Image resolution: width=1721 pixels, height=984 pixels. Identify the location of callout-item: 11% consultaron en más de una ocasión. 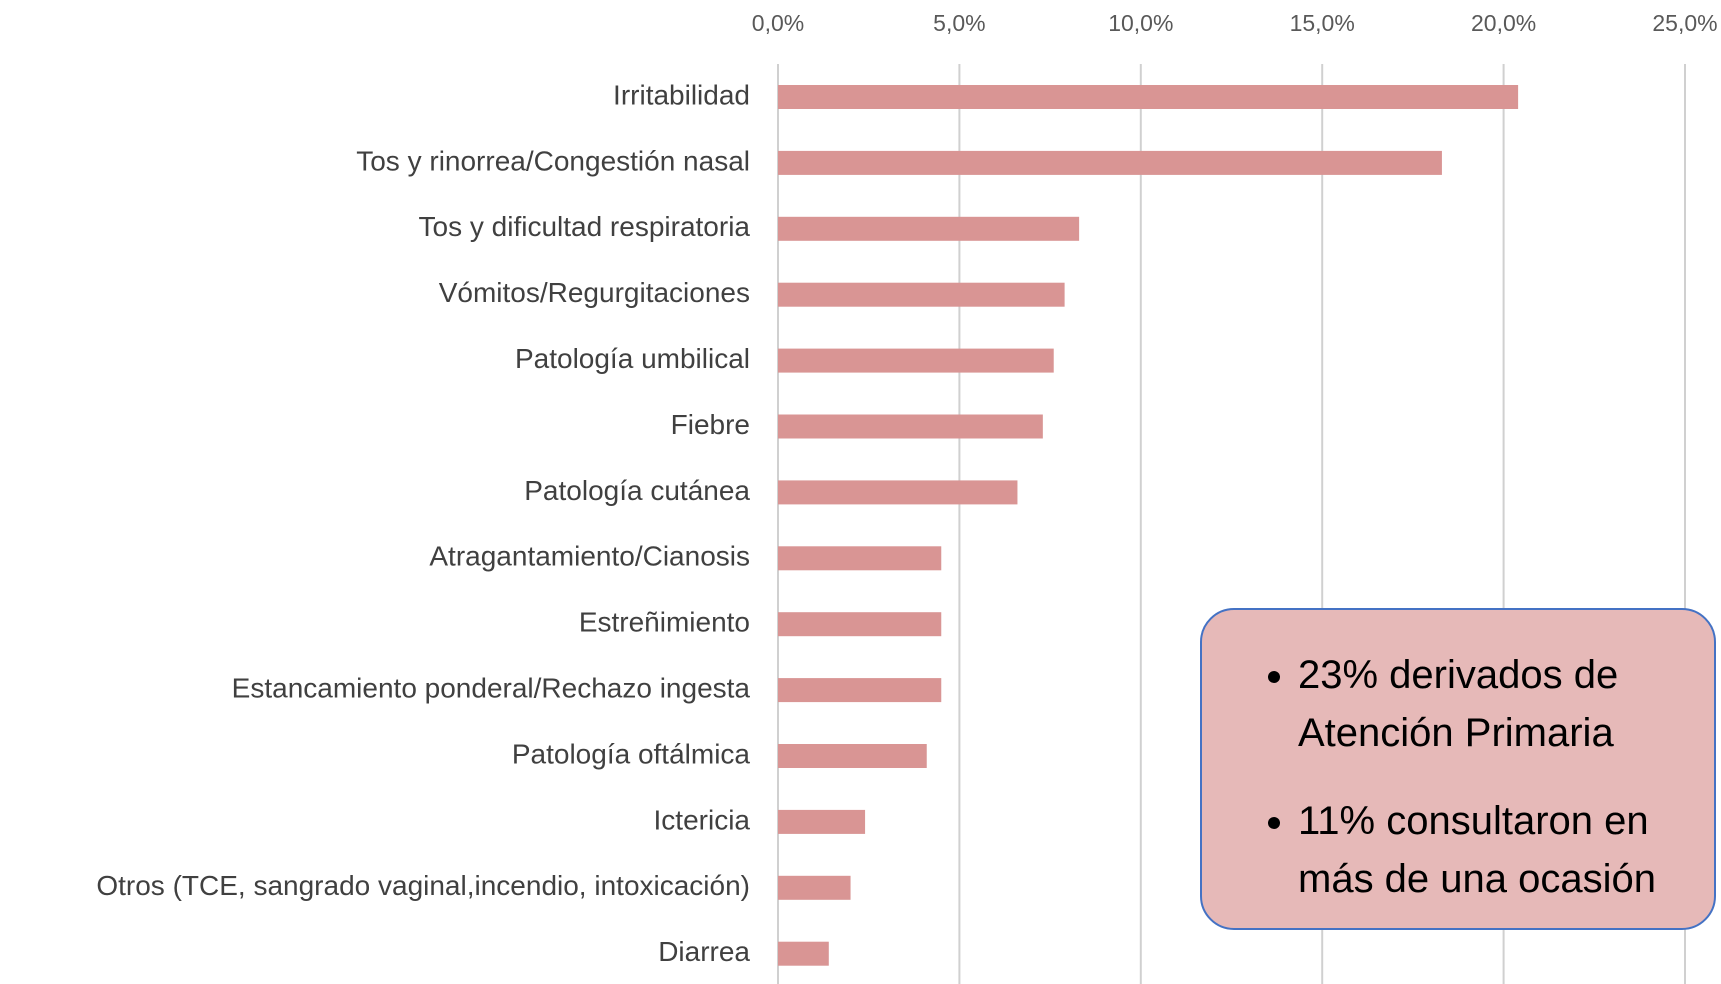
(1501, 850).